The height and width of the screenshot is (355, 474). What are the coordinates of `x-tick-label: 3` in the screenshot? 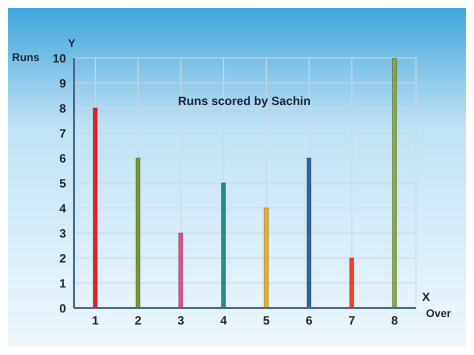 It's located at (181, 321).